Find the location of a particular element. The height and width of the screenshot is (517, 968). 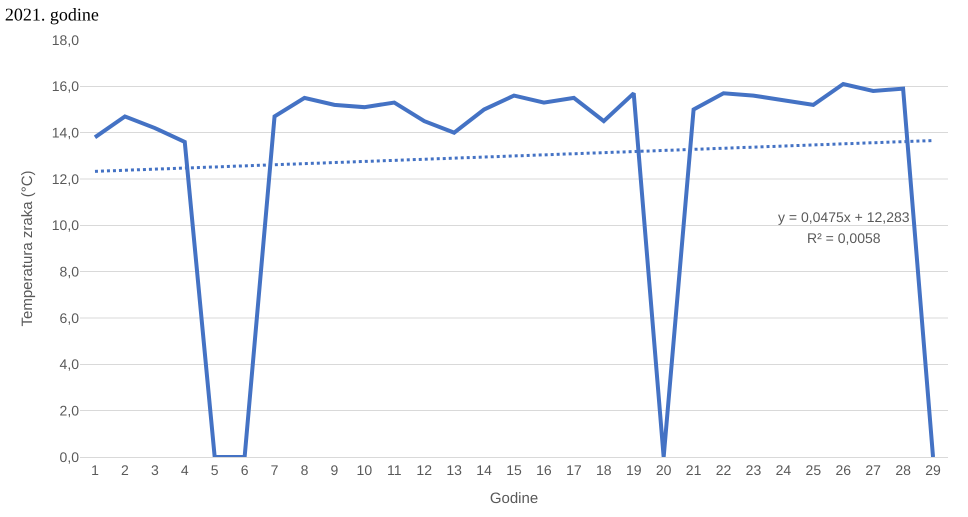

x-tick-label: 2 is located at coordinates (125, 470).